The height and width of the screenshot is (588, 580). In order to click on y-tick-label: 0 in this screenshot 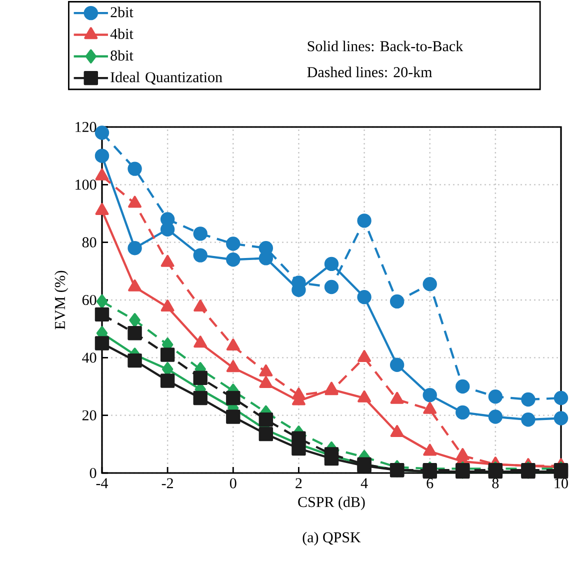, I will do `click(93, 473)`.